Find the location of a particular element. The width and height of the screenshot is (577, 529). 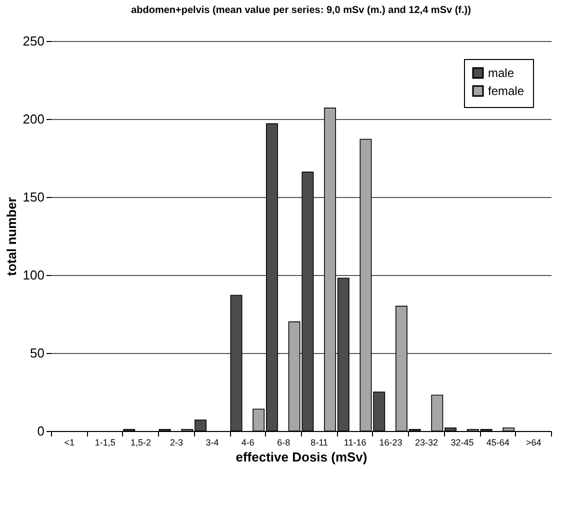

chart-title: abdomen+pelvis (mean value per series: 9,0 mSv (m.) and 12,4 mSv (f.)) is located at coordinates (301, 10).